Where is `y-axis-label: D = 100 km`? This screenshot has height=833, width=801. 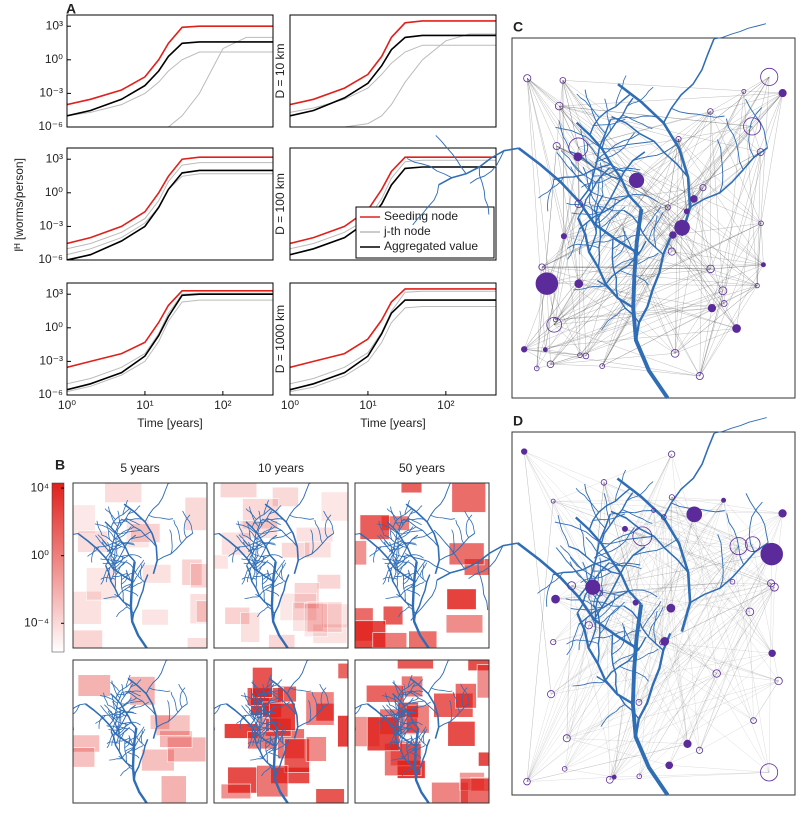
y-axis-label: D = 100 km is located at coordinates (280, 204).